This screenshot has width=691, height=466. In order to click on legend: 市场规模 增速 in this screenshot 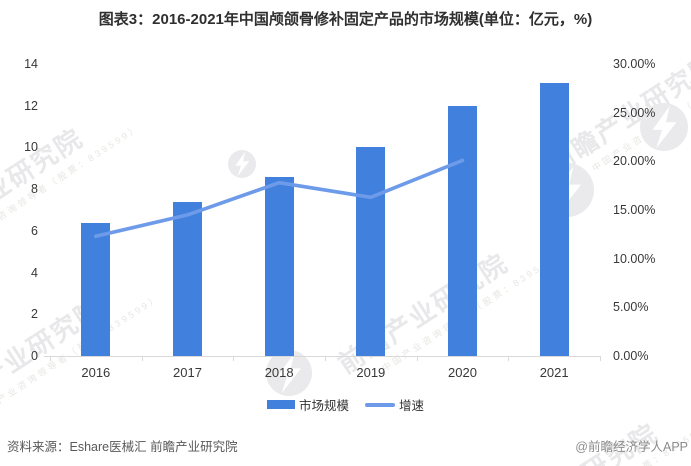, I will do `click(345, 404)`.